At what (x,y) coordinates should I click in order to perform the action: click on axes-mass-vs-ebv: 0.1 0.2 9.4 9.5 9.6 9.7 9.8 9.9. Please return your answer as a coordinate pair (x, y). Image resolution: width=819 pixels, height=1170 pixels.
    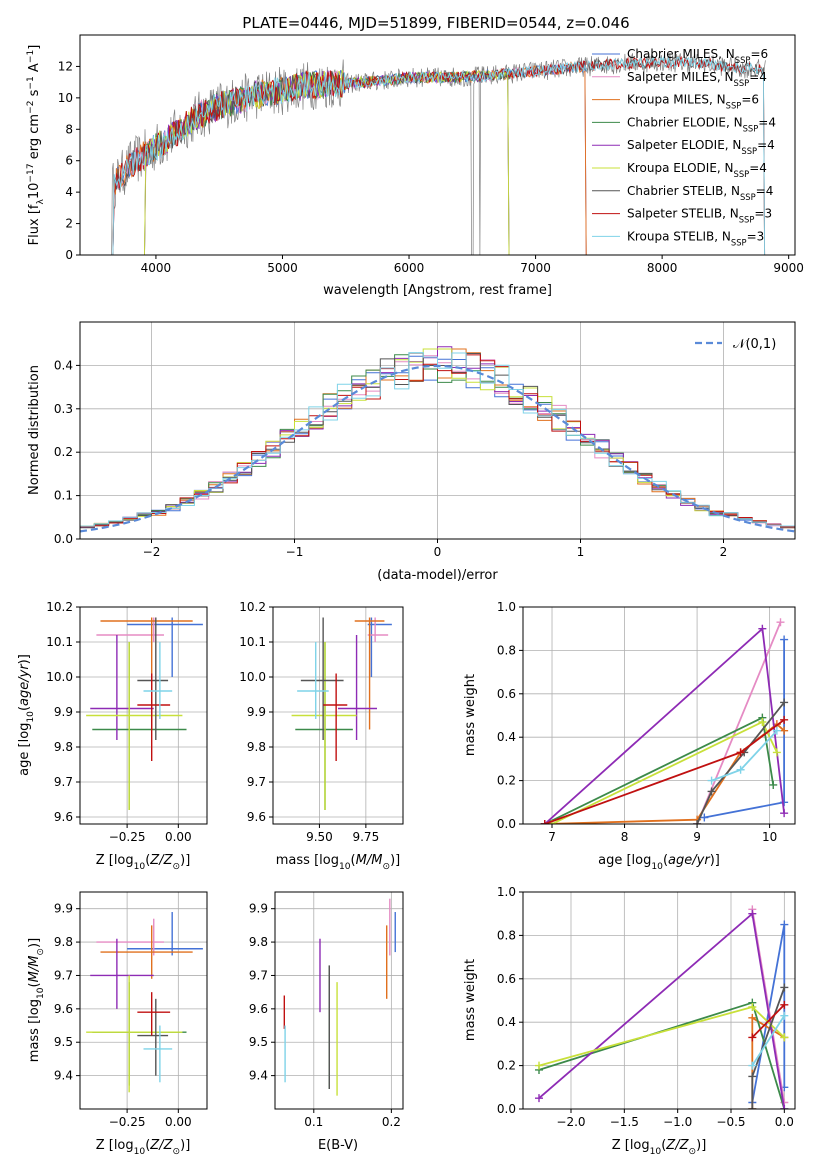
    Looking at the image, I should click on (326, 1010).